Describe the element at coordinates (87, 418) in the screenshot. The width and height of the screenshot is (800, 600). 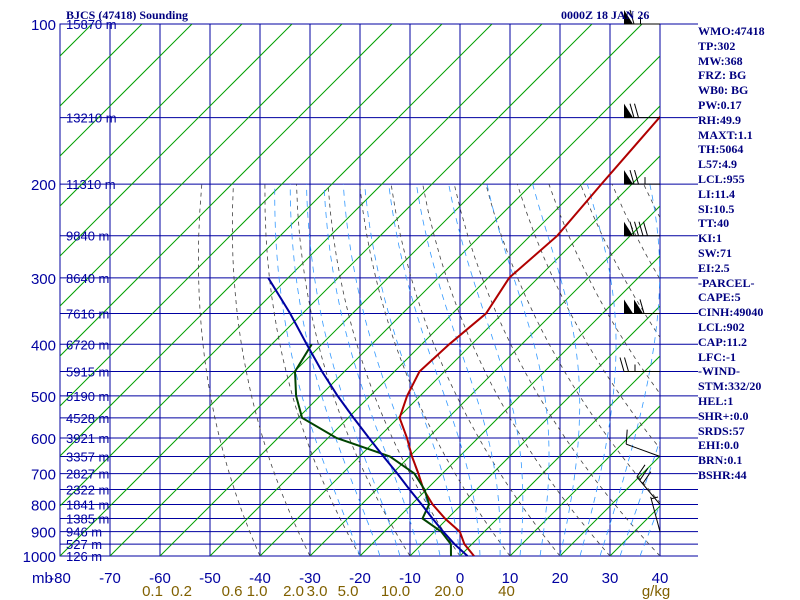
I see `height-label: 4528 m` at that location.